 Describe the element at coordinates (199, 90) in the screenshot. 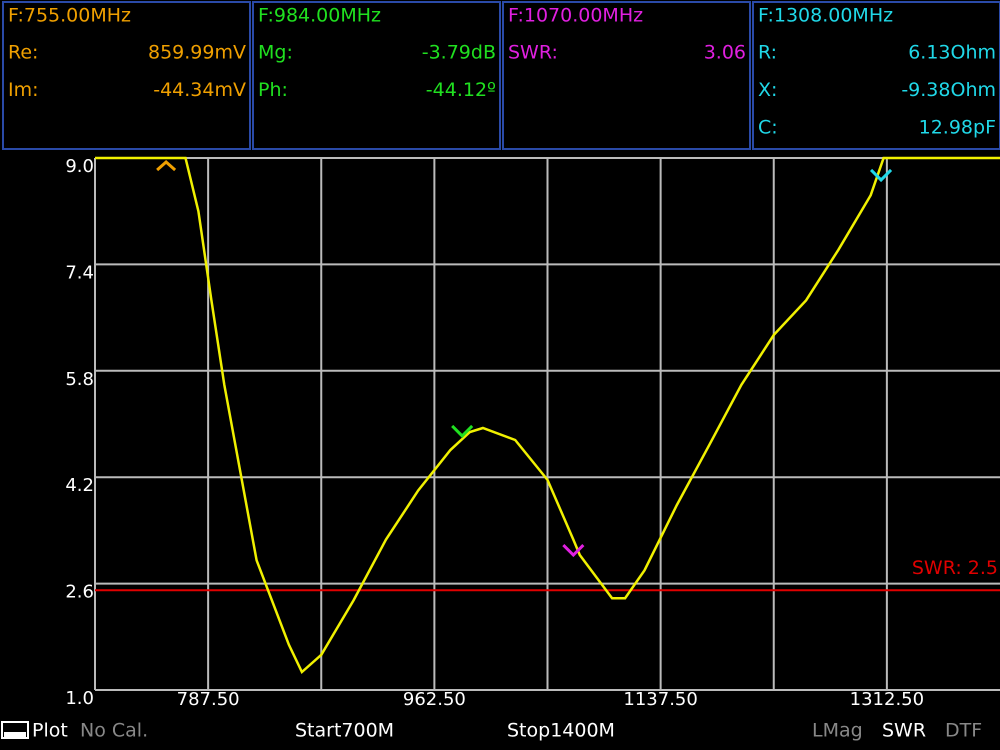

I see `marker-field-value: -44.34mV` at that location.